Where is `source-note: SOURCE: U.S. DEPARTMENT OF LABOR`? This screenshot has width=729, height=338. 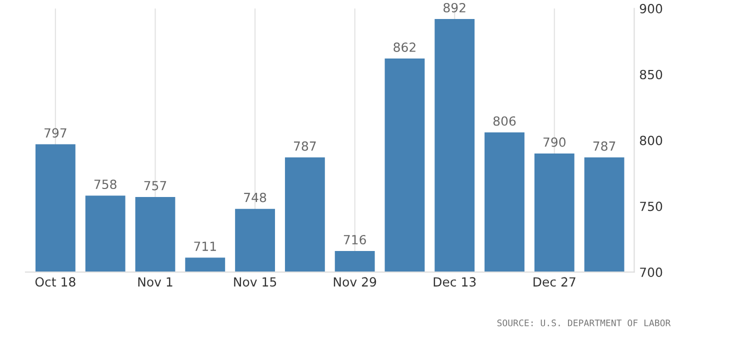 source-note: SOURCE: U.S. DEPARTMENT OF LABOR is located at coordinates (584, 322).